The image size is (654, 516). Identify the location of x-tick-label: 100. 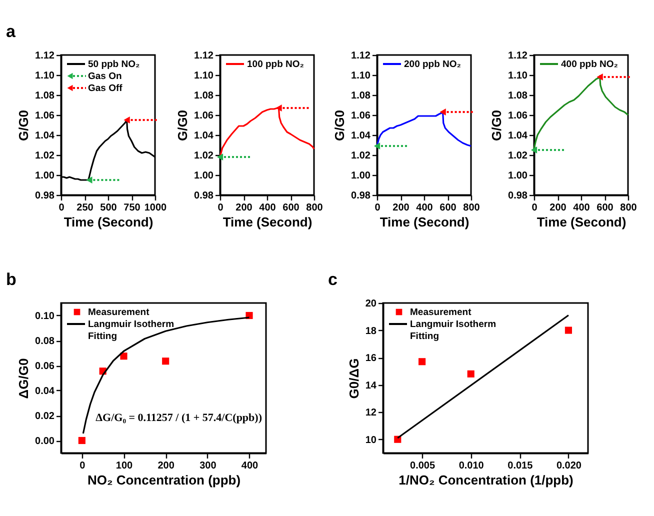
(125, 466).